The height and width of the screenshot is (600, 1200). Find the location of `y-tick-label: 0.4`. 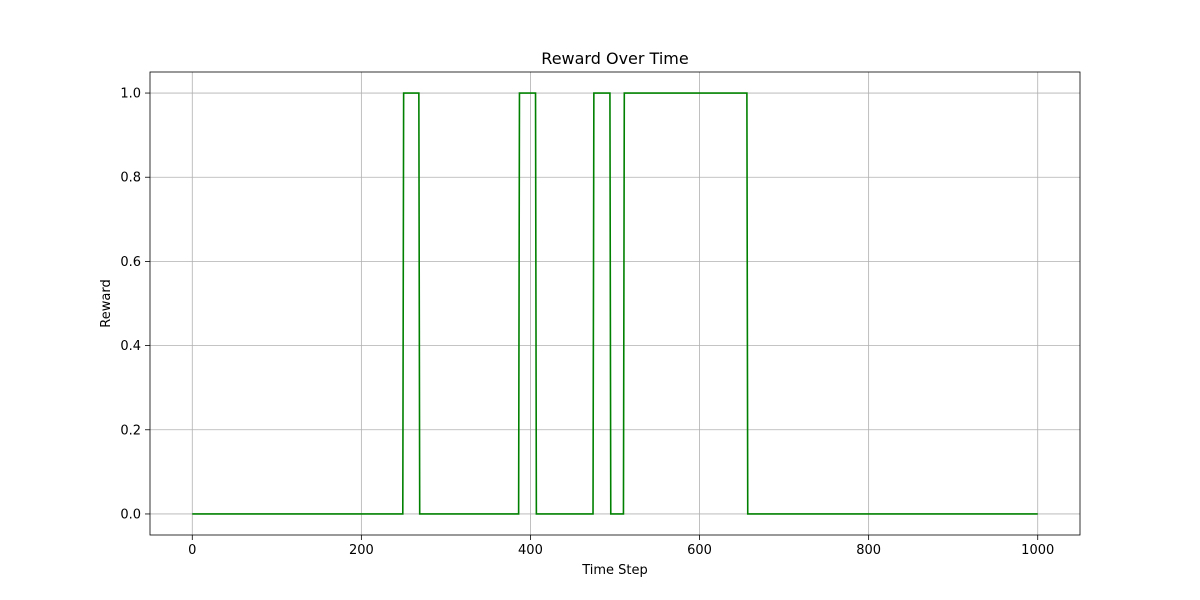

y-tick-label: 0.4 is located at coordinates (130, 346).